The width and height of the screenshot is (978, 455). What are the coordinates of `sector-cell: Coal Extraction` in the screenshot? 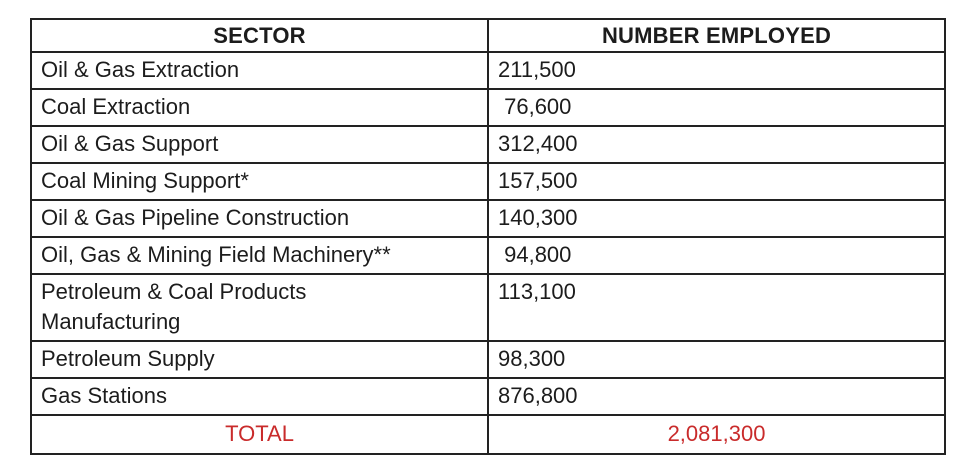 It's located at (259, 107).